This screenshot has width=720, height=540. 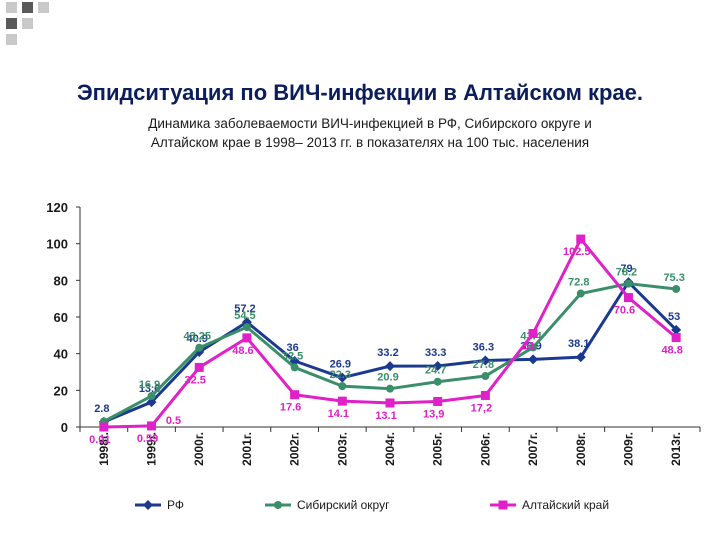 What do you see at coordinates (565, 505) in the screenshot?
I see `legend-label: Алтайский край` at bounding box center [565, 505].